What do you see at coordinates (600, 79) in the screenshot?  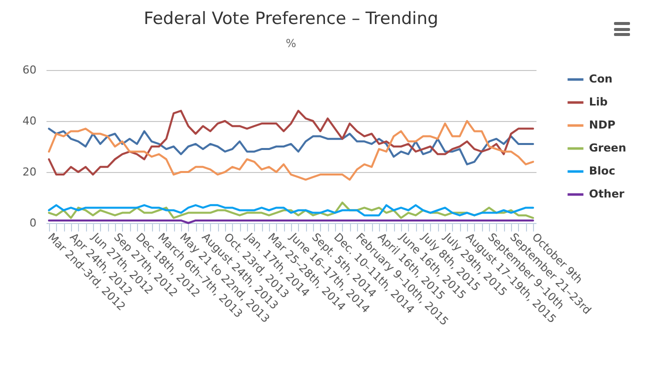 I see `legend-label: Con` at bounding box center [600, 79].